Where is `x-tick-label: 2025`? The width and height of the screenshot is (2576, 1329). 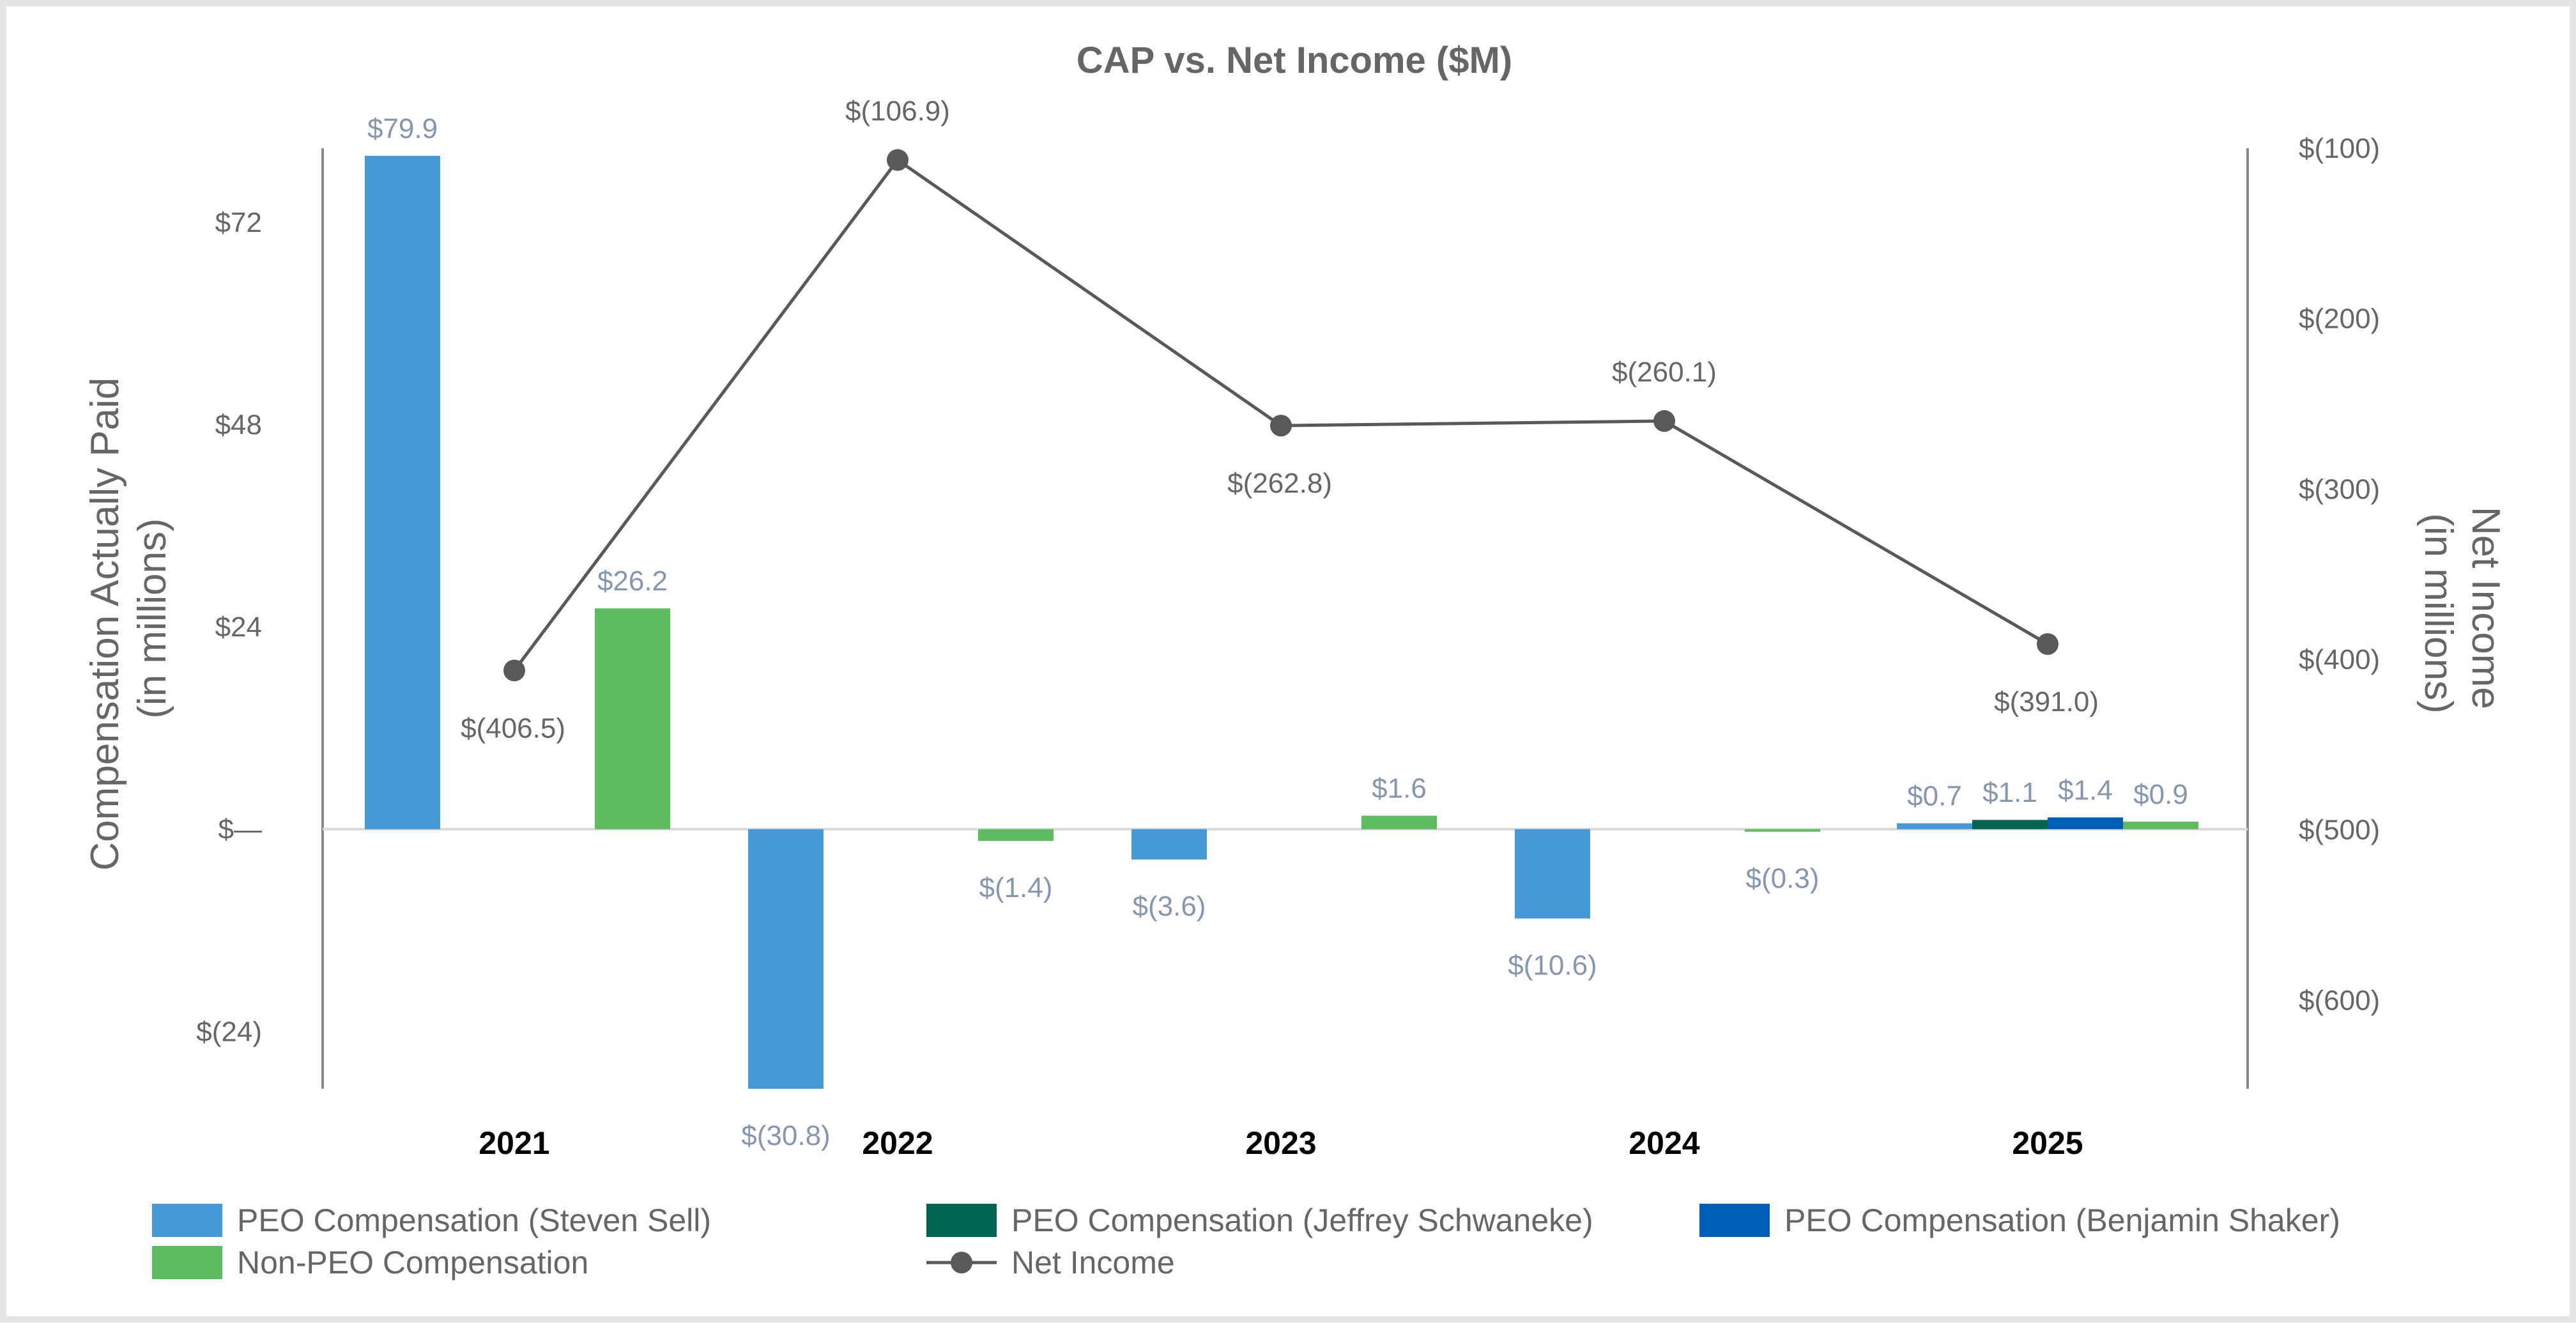 x-tick-label: 2025 is located at coordinates (2047, 1143).